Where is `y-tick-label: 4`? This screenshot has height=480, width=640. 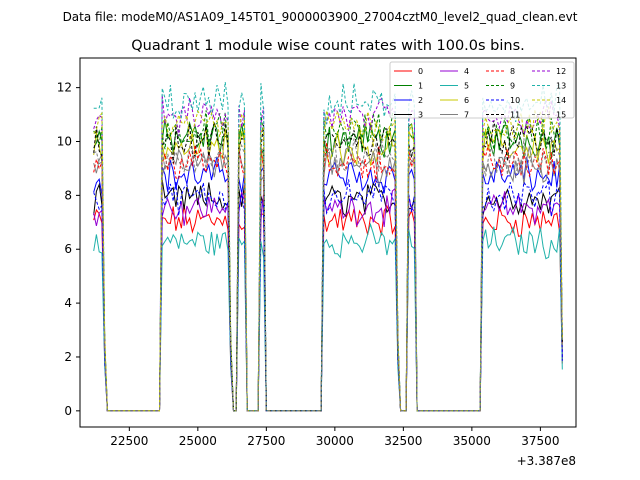 y-tick-label: 4 is located at coordinates (68, 303).